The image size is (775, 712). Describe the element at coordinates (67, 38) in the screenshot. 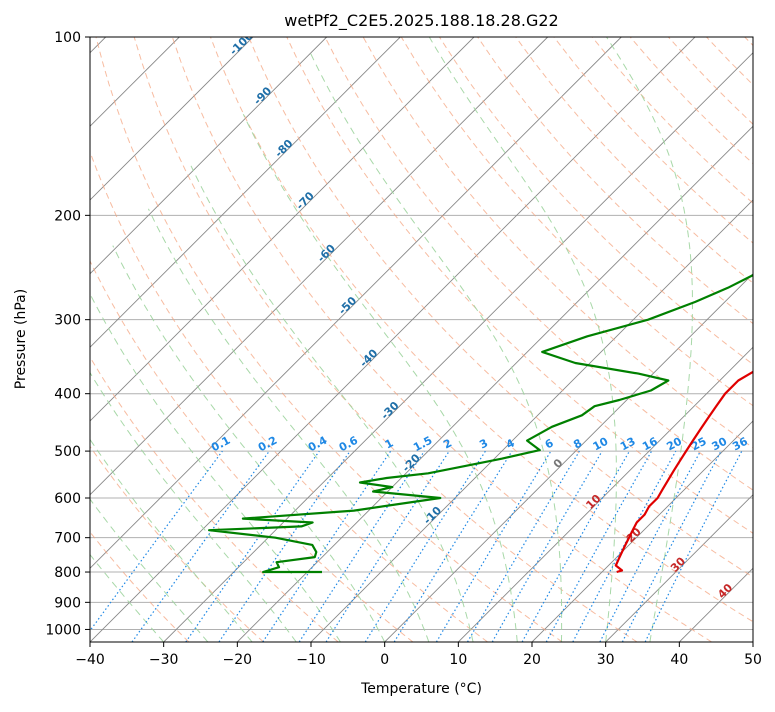

I see `y-tick-label: 100` at that location.